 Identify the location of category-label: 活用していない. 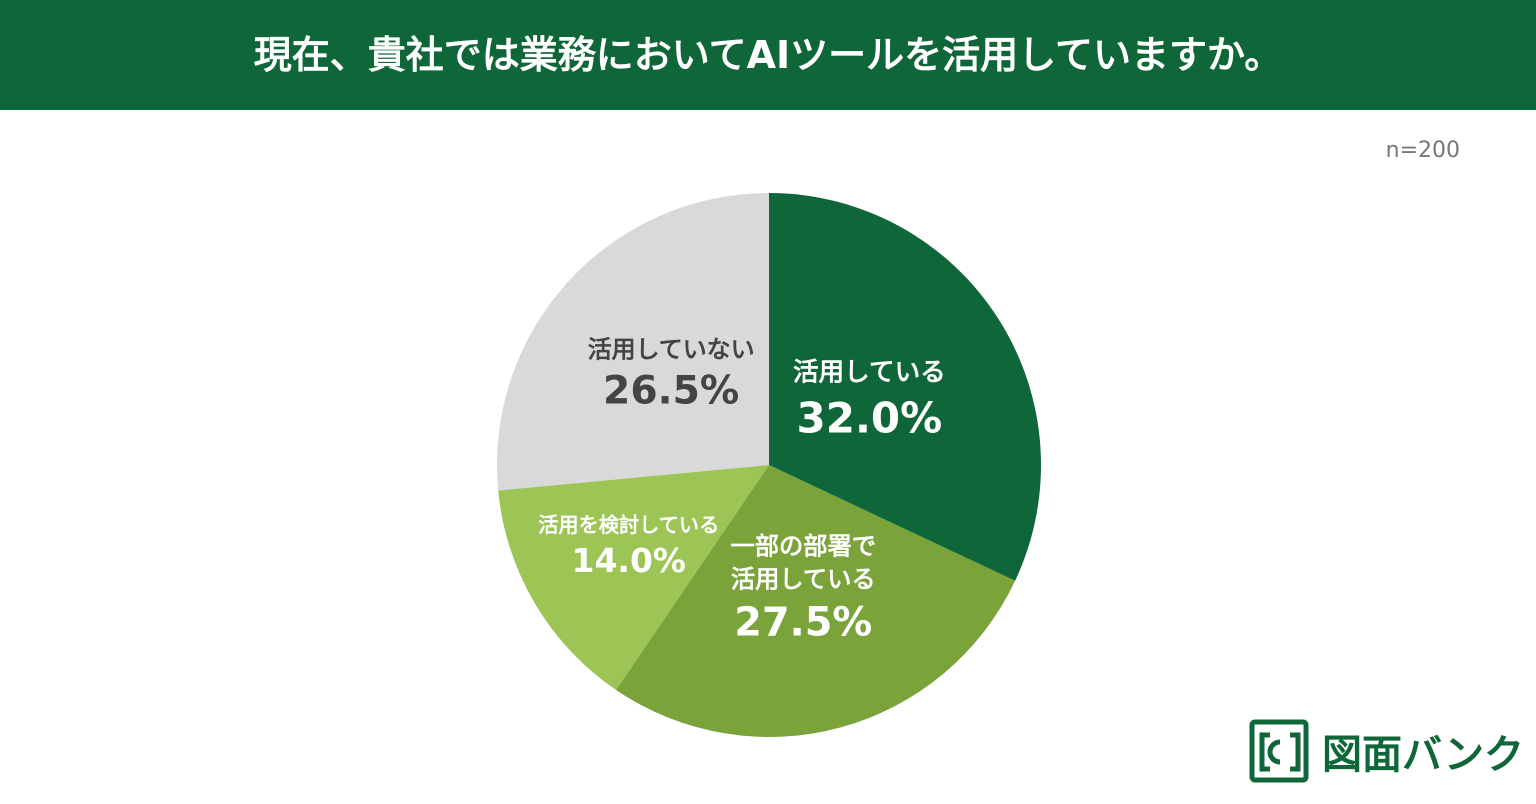
(671, 349).